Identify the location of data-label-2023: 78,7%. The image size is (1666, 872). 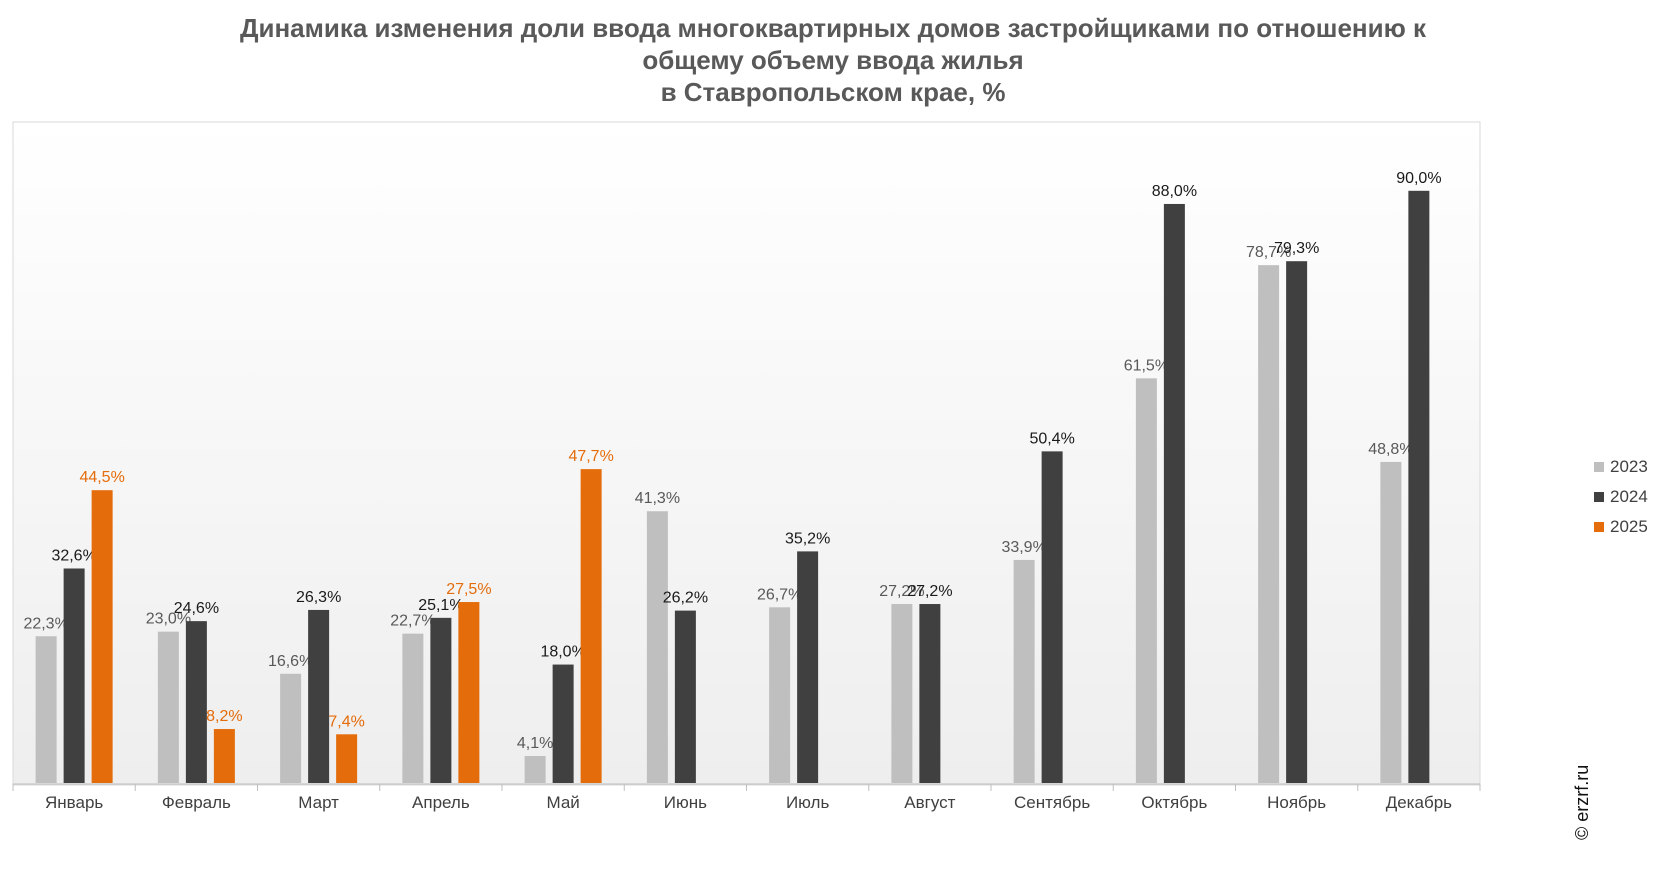
(1268, 252).